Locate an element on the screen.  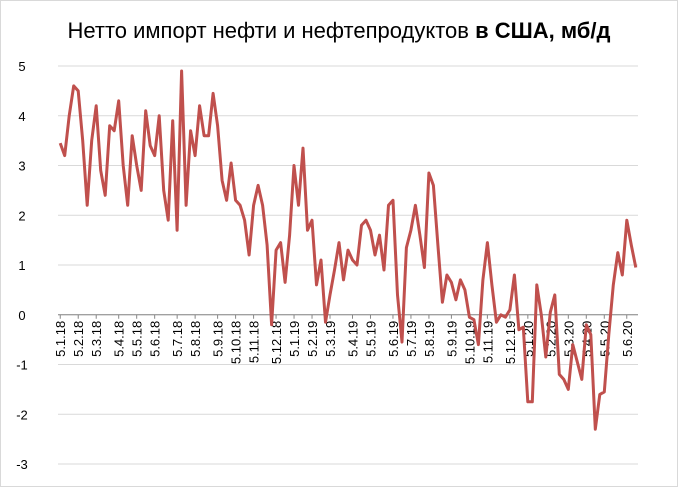
x-tick-label: 5.9.19 is located at coordinates (451, 339).